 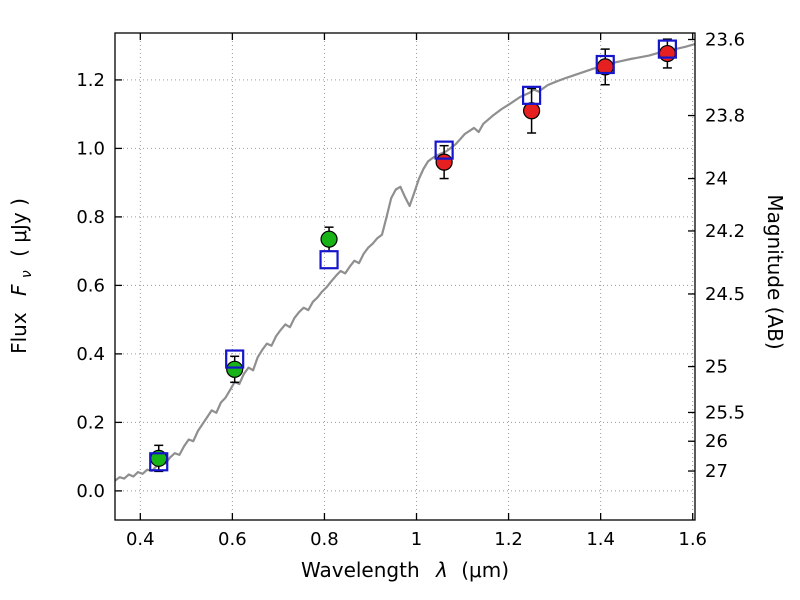 What do you see at coordinates (725, 40) in the screenshot?
I see `svg-text: 23.6` at bounding box center [725, 40].